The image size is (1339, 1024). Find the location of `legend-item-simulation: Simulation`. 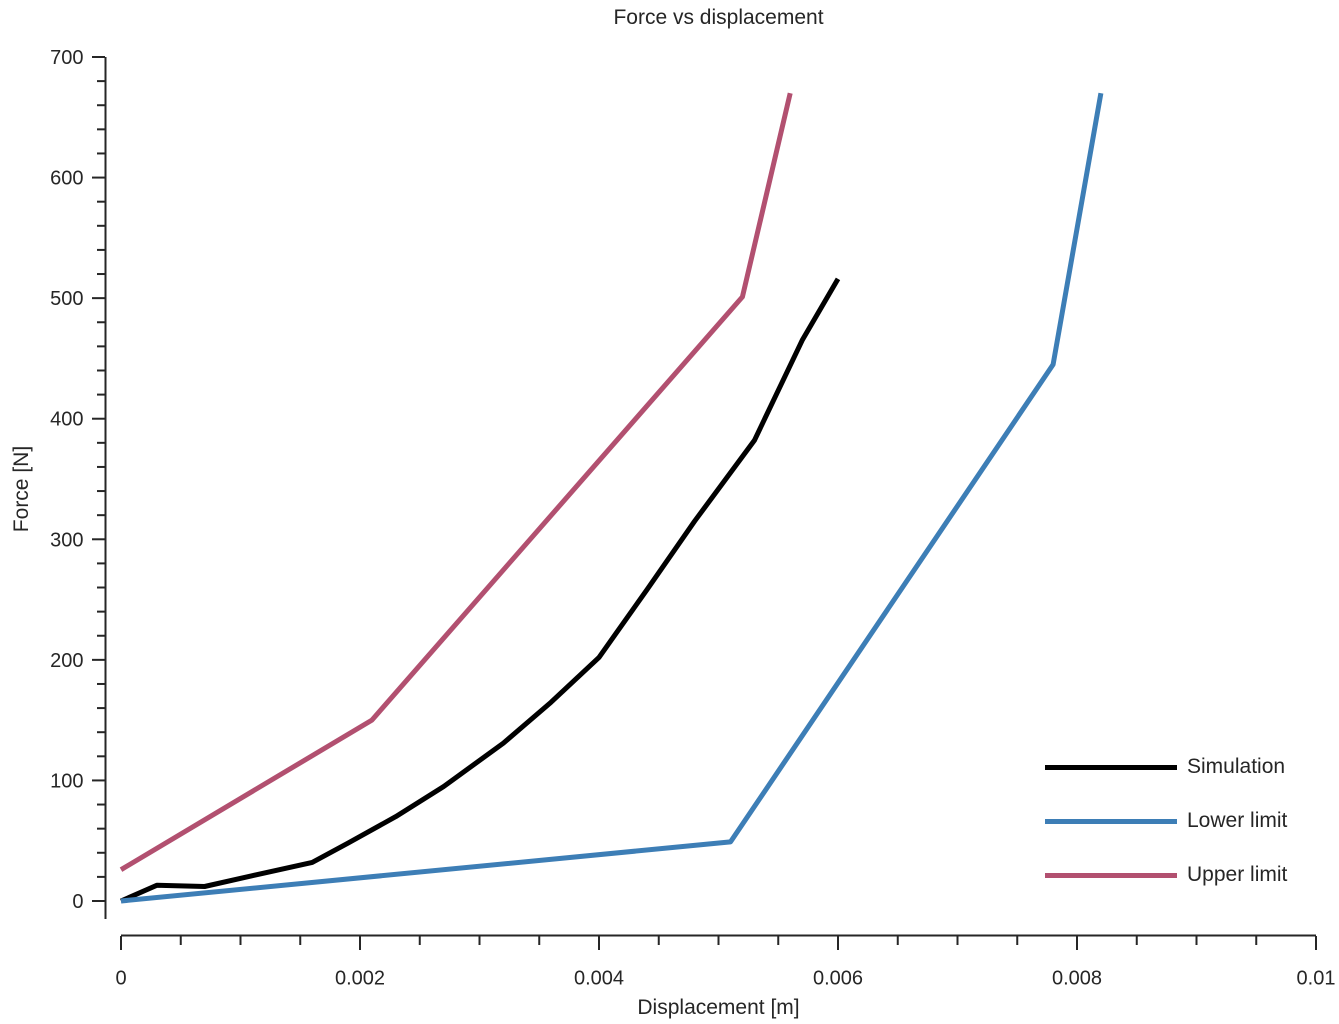

legend-item-simulation: Simulation is located at coordinates (1166, 767).